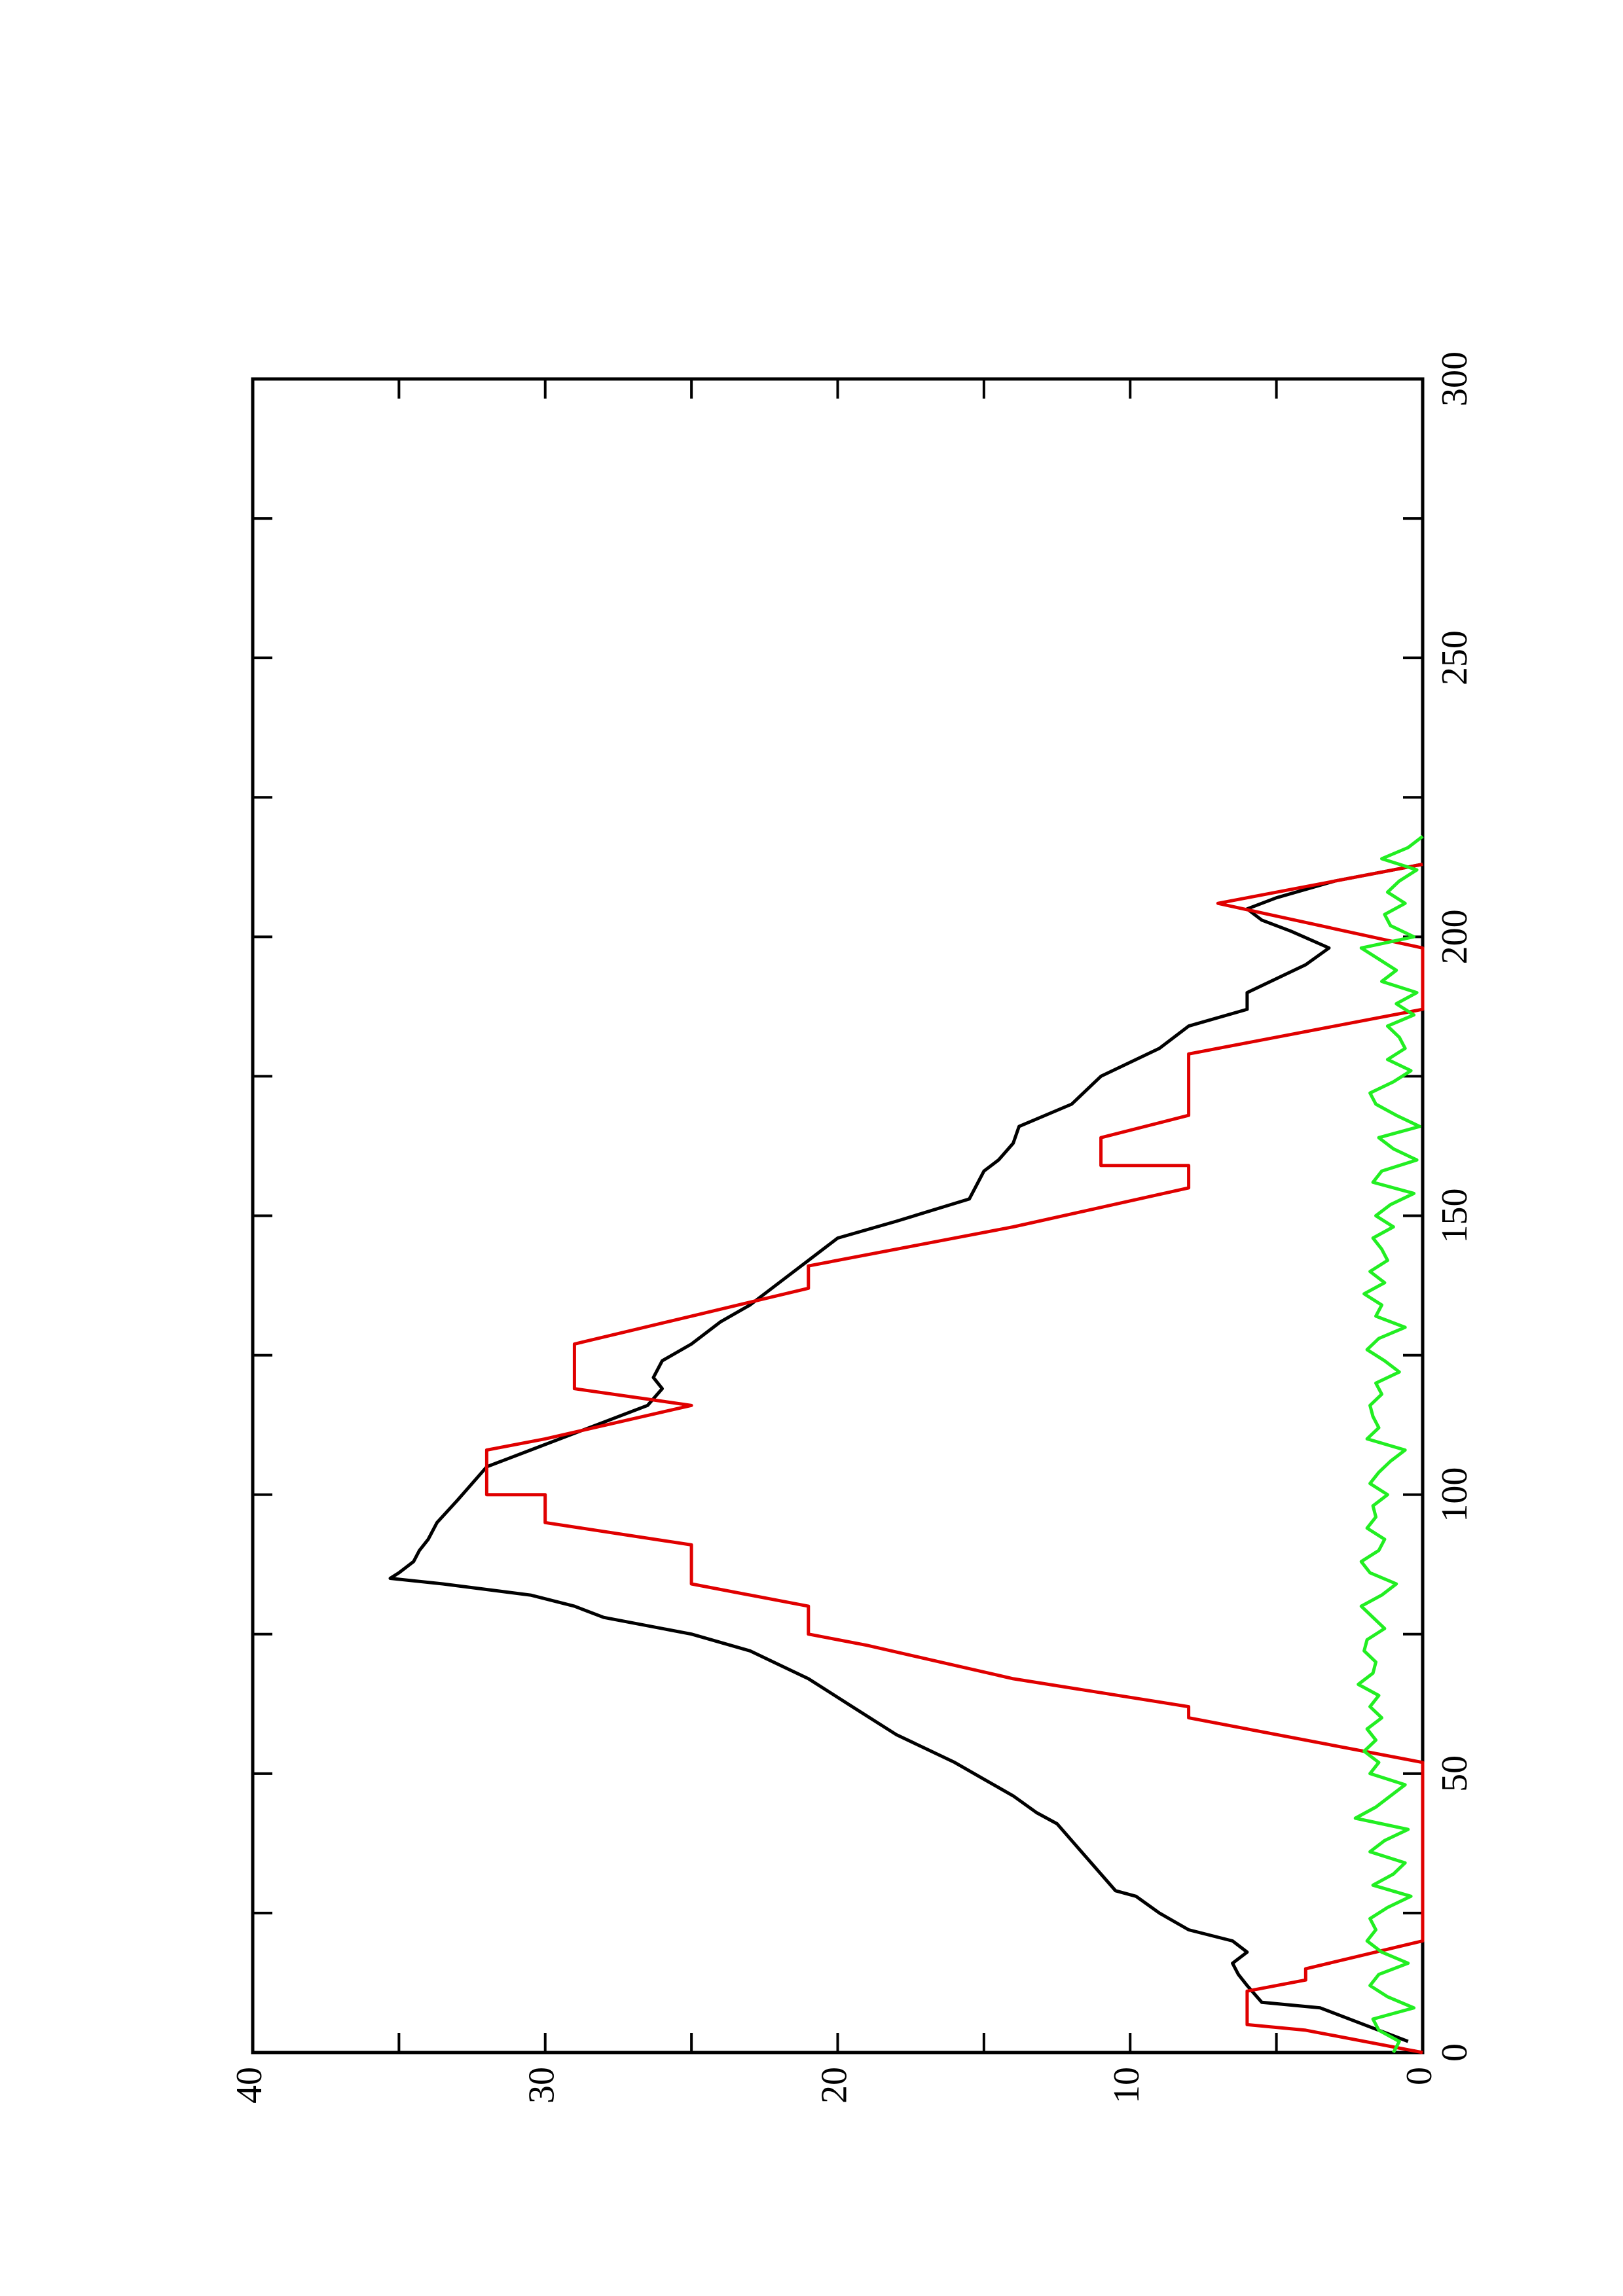 The width and height of the screenshot is (1623, 2296). Describe the element at coordinates (1454, 936) in the screenshot. I see `x-tick-label: 200` at that location.